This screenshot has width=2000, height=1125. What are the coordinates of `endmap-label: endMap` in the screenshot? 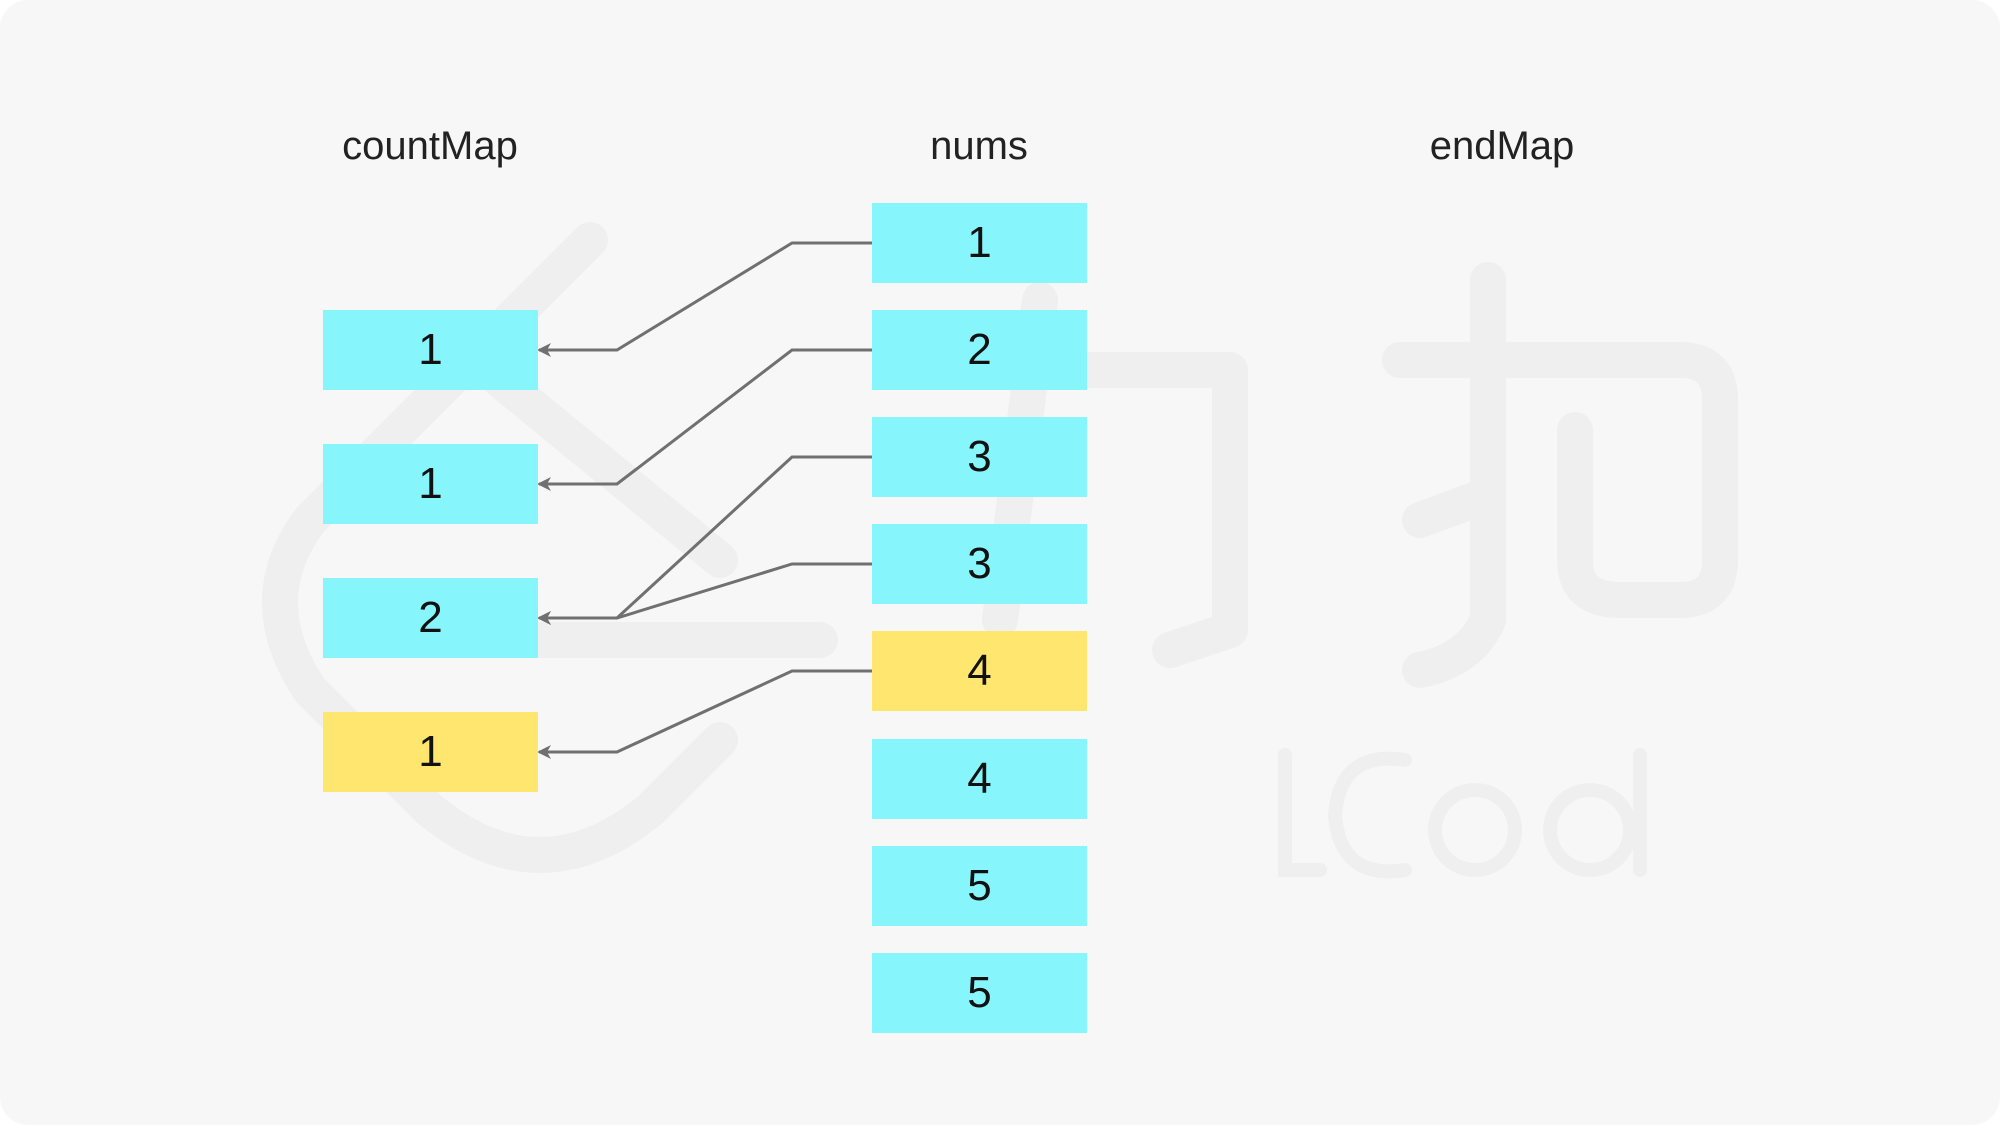 It's located at (1502, 146).